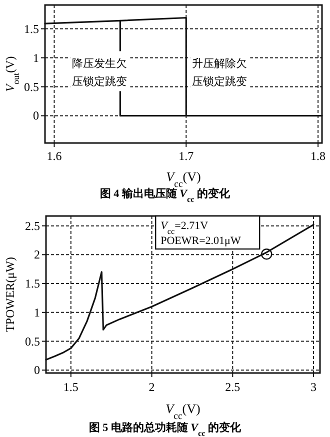 Image resolution: width=330 pixels, height=437 pixels. What do you see at coordinates (166, 195) in the screenshot?
I see `text: 图 4 输出电压随 V$_{cc}$ 的变化` at bounding box center [166, 195].